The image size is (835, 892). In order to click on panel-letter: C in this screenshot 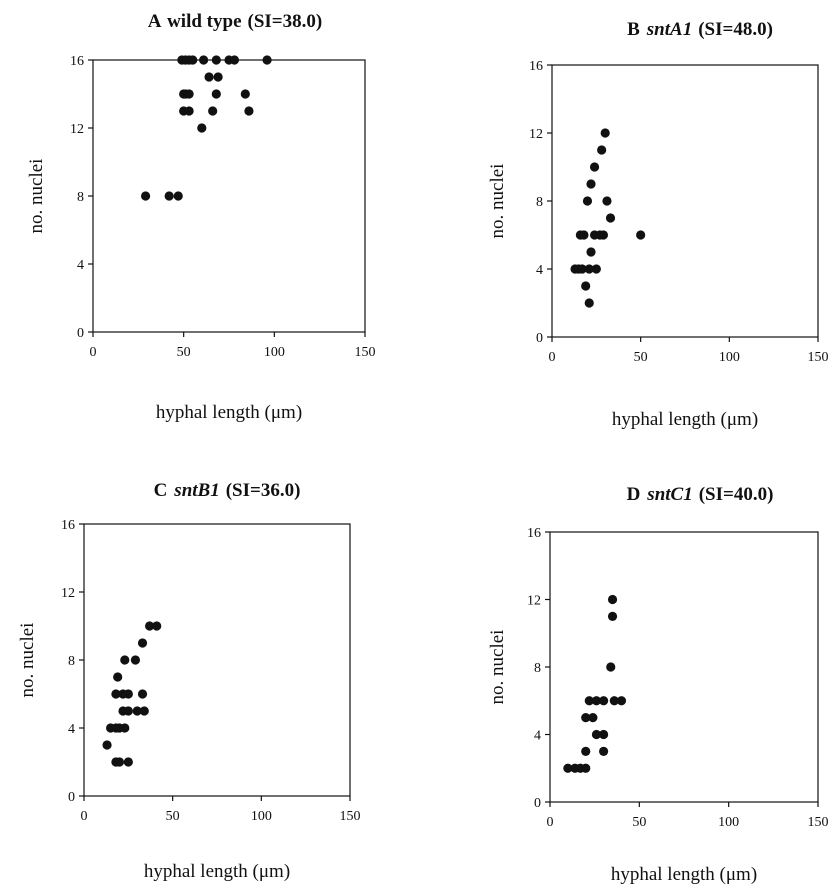, I will do `click(161, 490)`.